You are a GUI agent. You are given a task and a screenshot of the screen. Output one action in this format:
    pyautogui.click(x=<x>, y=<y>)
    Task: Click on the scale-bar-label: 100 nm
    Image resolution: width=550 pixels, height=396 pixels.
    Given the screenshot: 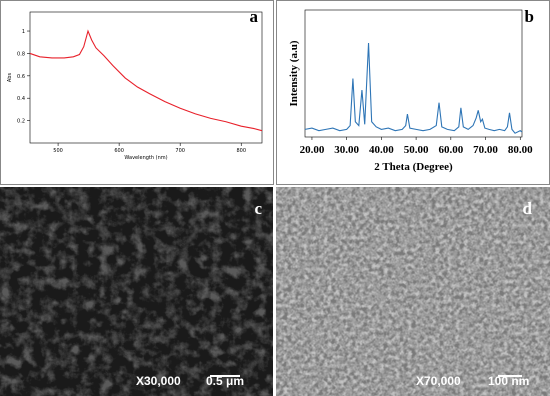 What is the action you would take?
    pyautogui.click(x=508, y=381)
    